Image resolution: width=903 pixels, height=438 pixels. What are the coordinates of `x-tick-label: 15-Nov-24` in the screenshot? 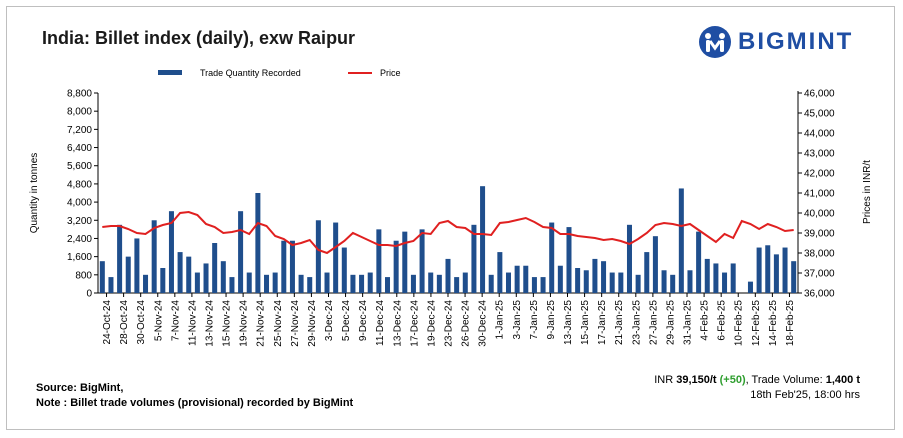 It's located at (227, 323).